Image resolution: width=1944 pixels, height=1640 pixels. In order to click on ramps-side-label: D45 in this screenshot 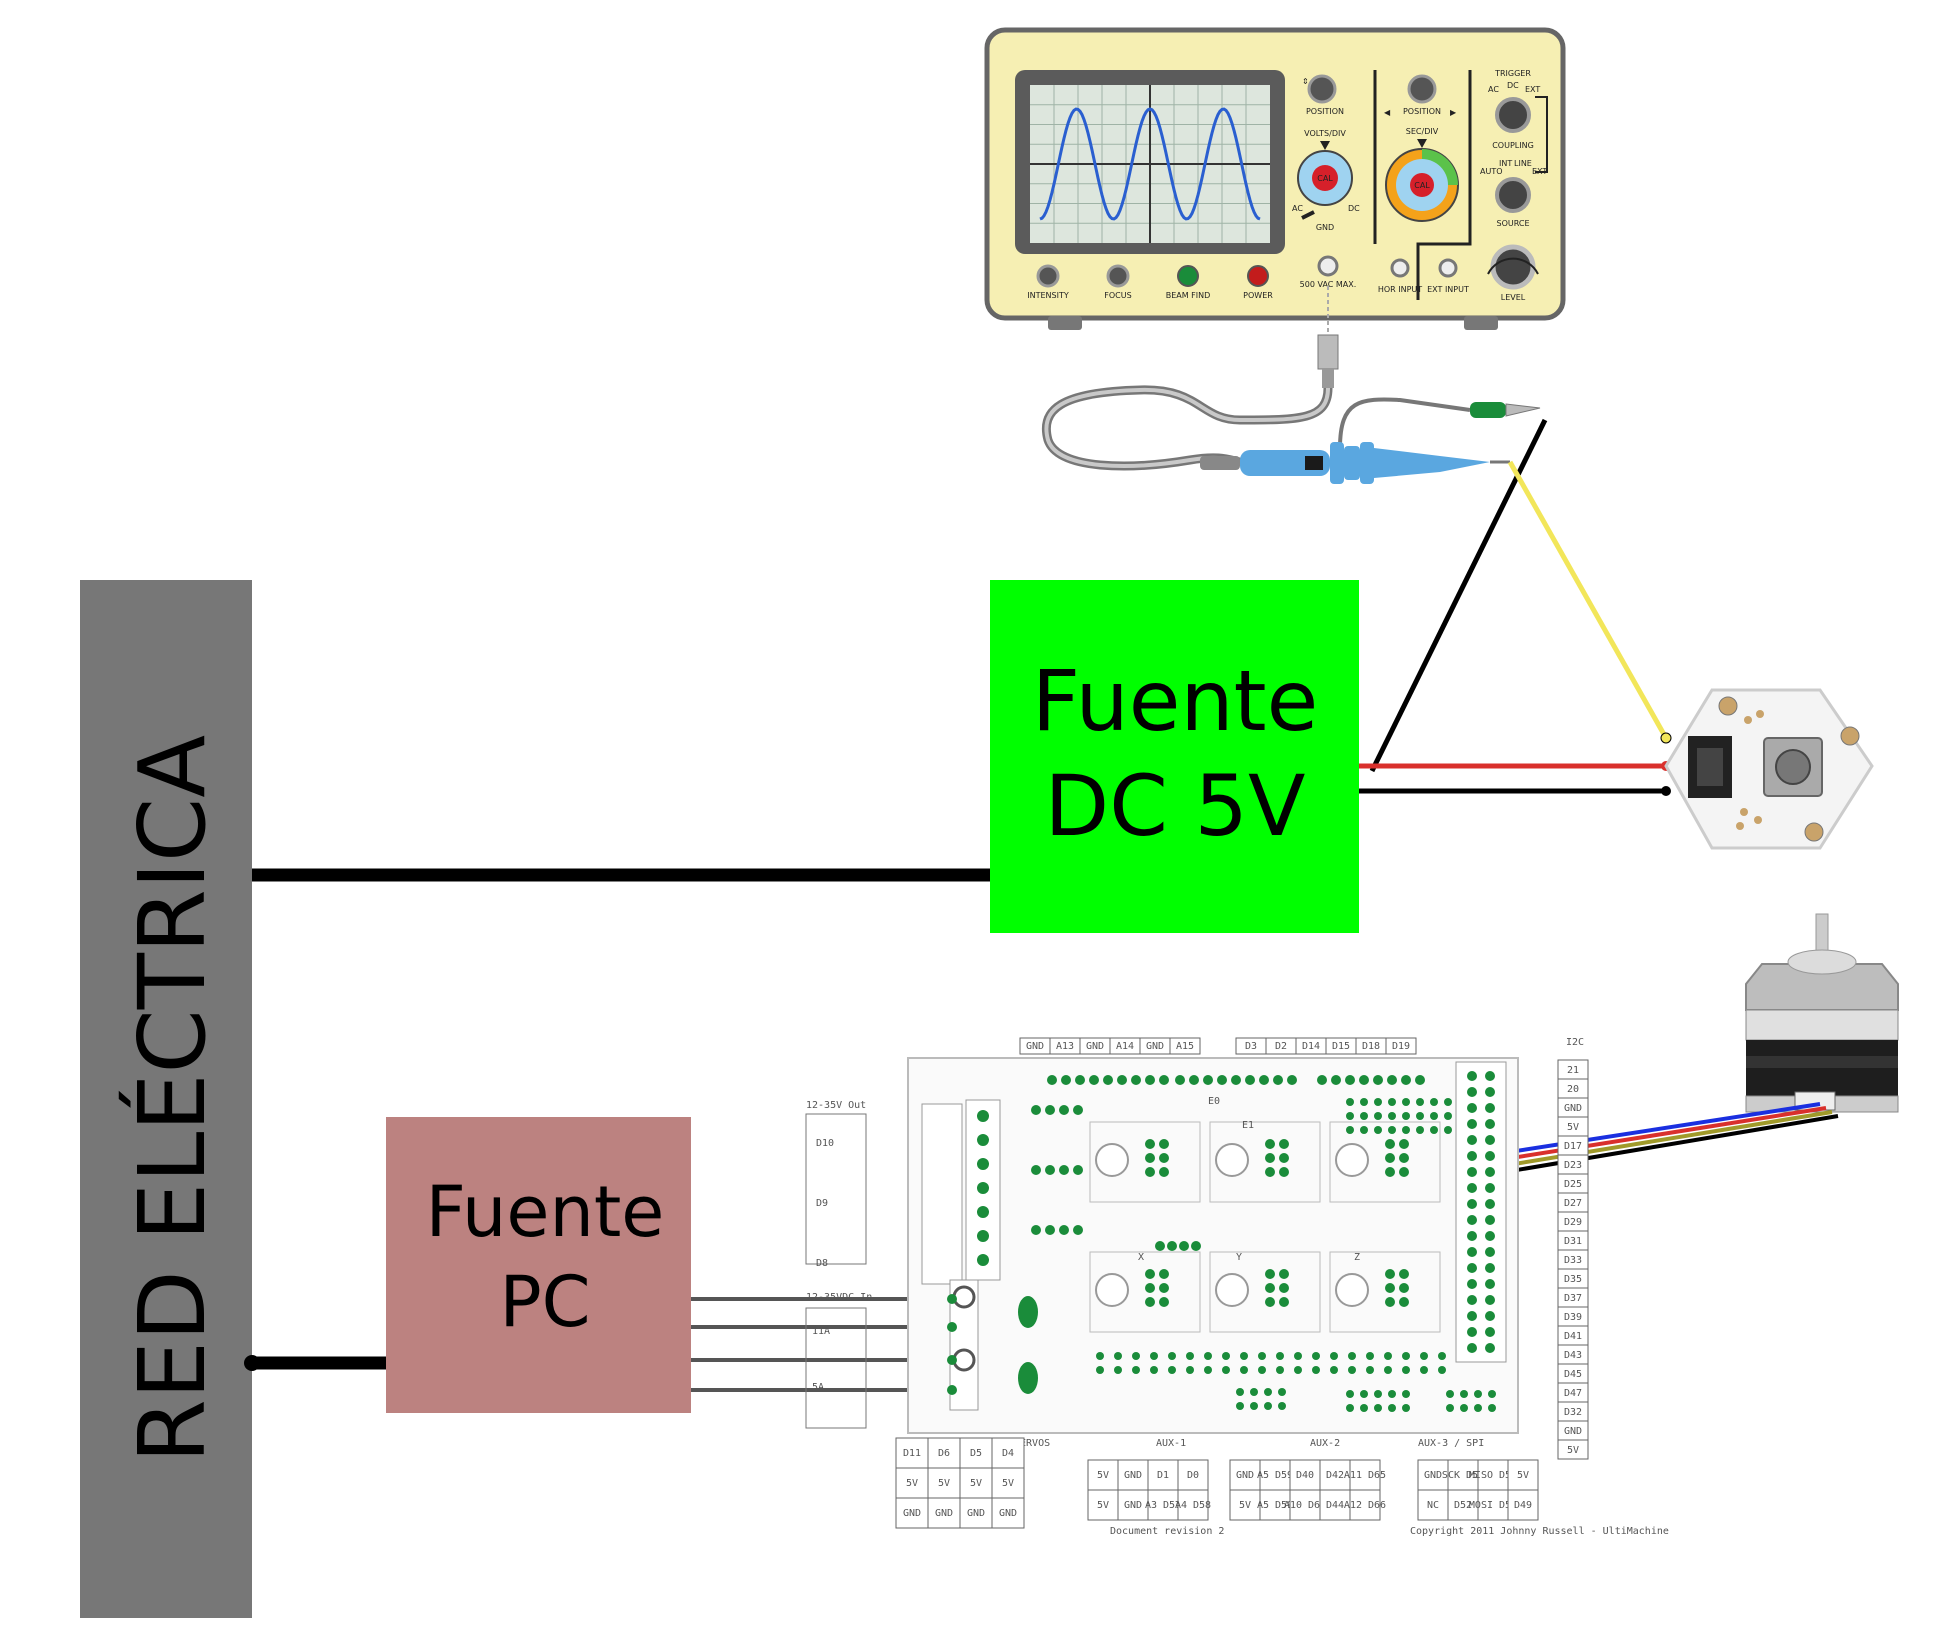, I will do `click(1573, 1374)`.